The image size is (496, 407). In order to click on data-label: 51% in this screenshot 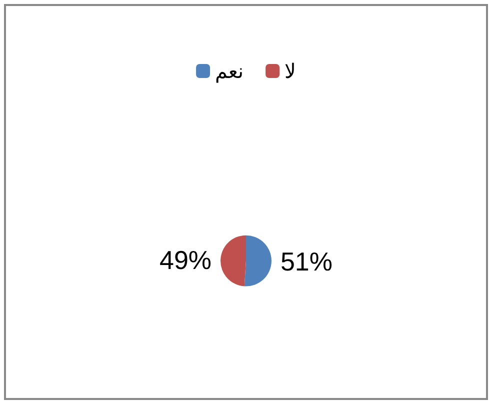, I will do `click(306, 261)`.